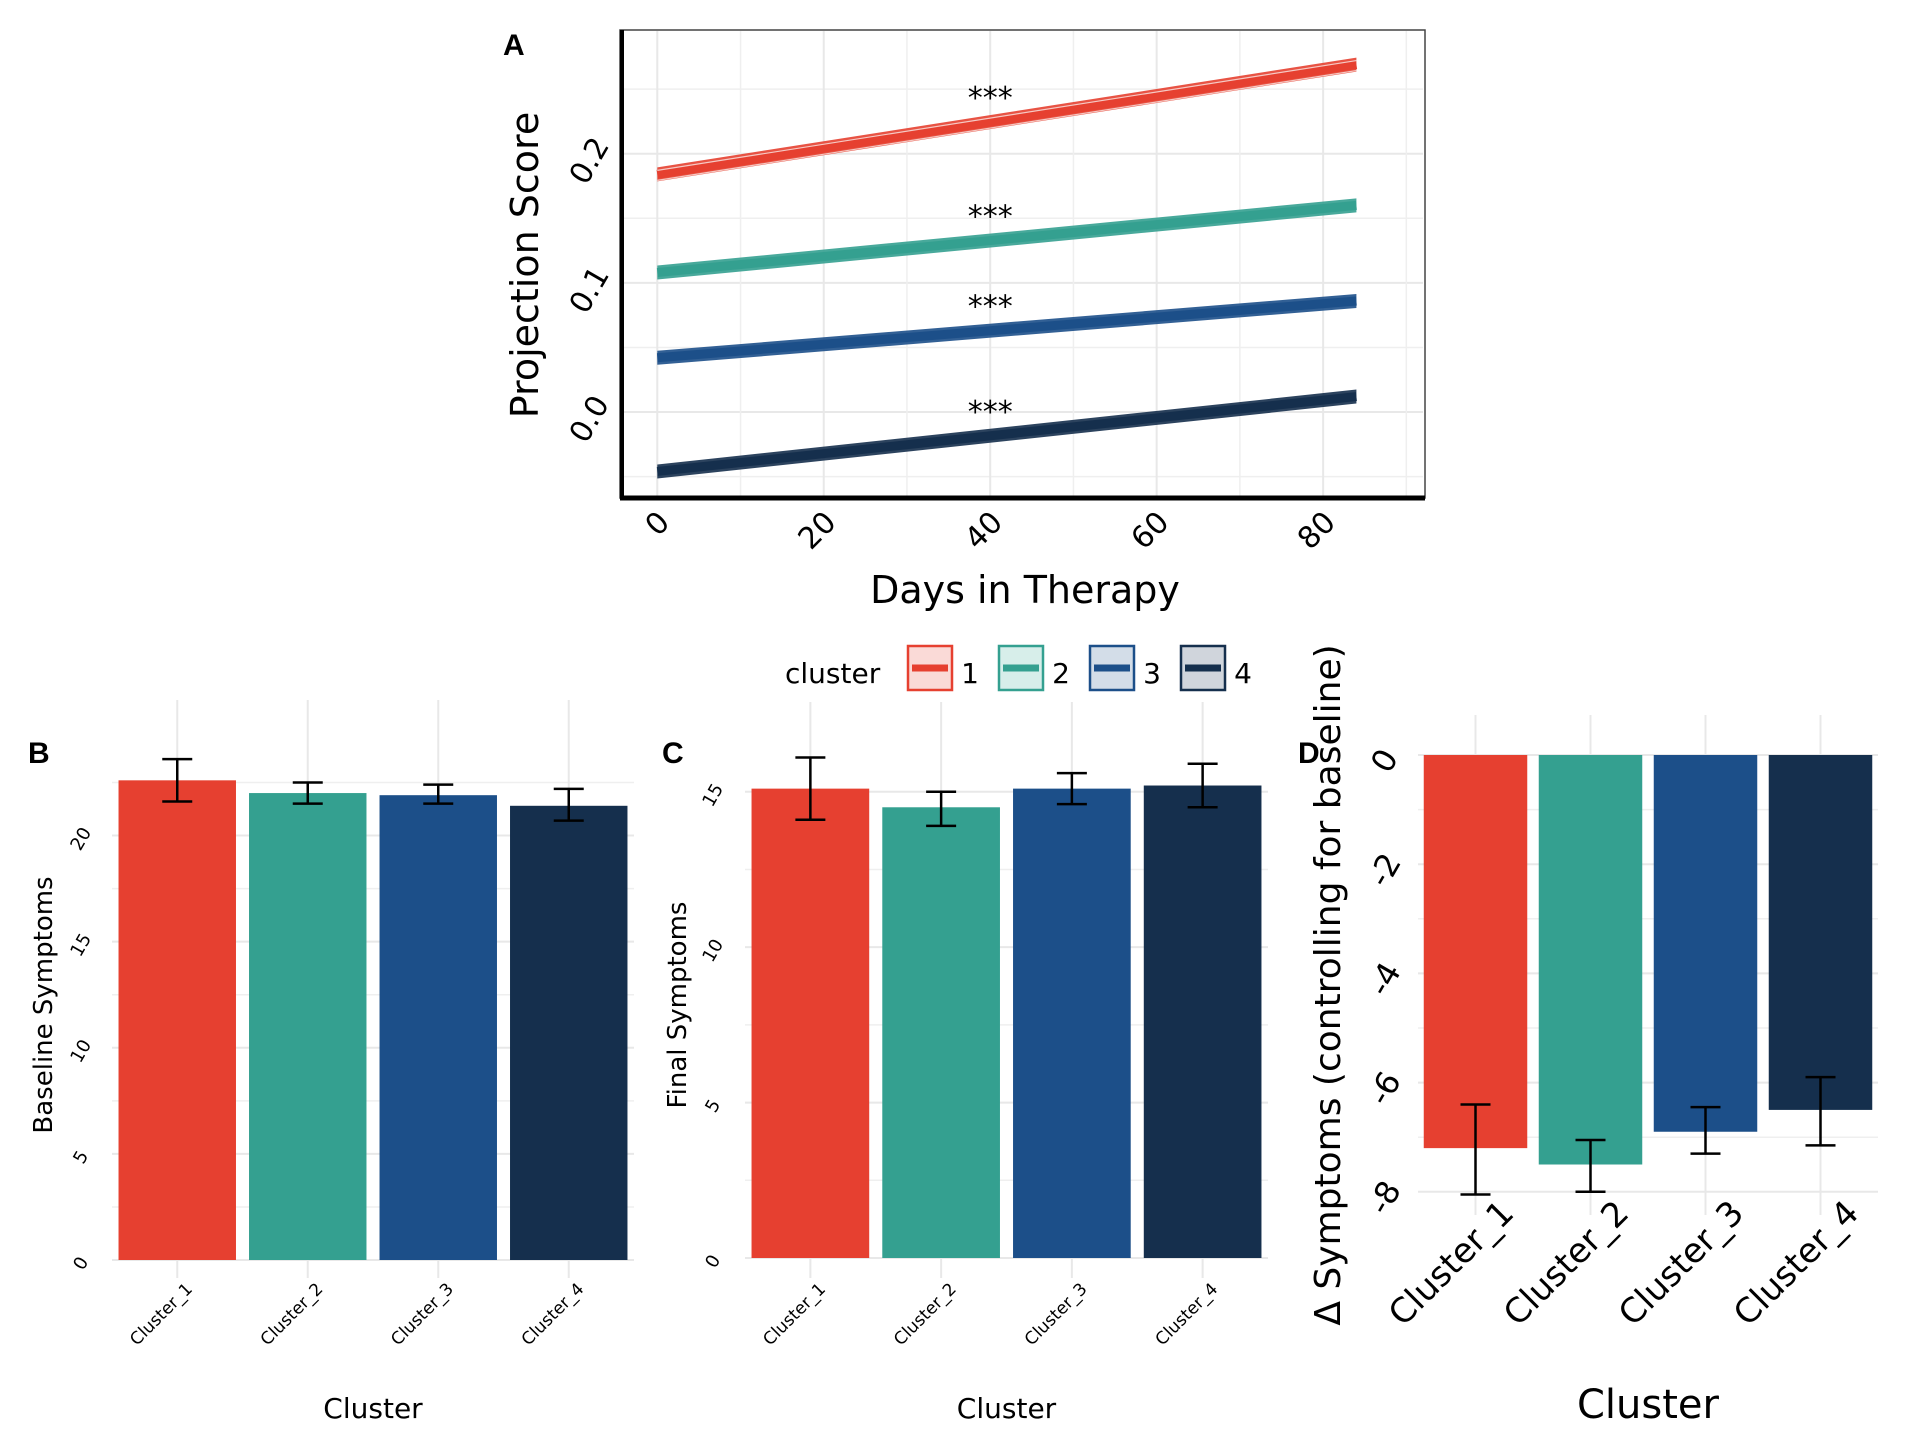 This screenshot has width=1920, height=1440. What do you see at coordinates (1025, 590) in the screenshot?
I see `x-axis-title: Days in Therapy` at bounding box center [1025, 590].